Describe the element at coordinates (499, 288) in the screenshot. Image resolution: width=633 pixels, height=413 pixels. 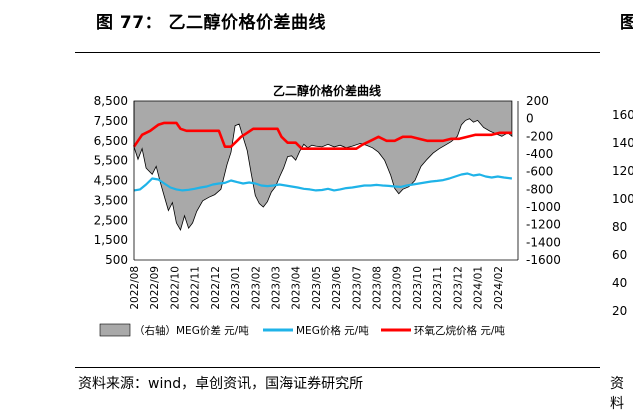
I see `x-tick-label: 2024/02` at that location.